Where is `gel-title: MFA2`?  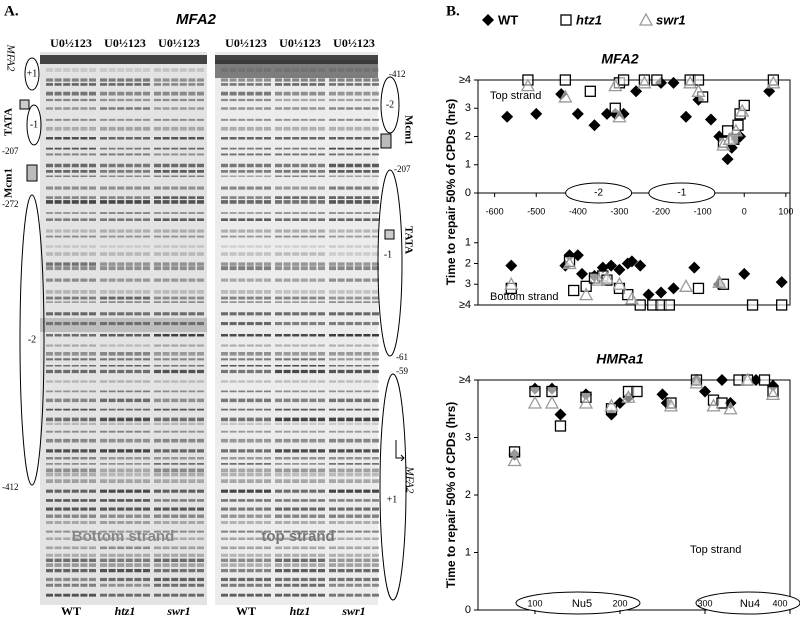
gel-title: MFA2 is located at coordinates (196, 19).